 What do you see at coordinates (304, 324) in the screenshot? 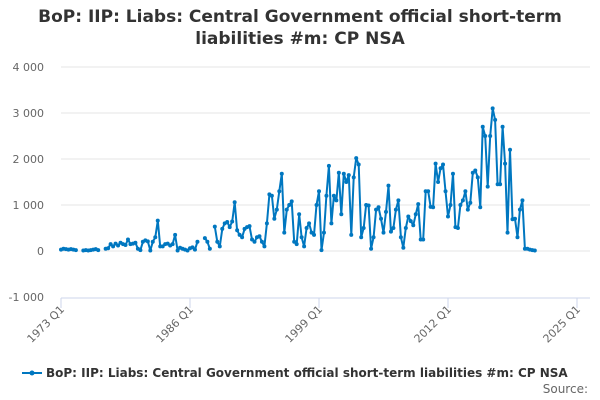
I see `x-tick-label: 1999 Q1` at bounding box center [304, 324].